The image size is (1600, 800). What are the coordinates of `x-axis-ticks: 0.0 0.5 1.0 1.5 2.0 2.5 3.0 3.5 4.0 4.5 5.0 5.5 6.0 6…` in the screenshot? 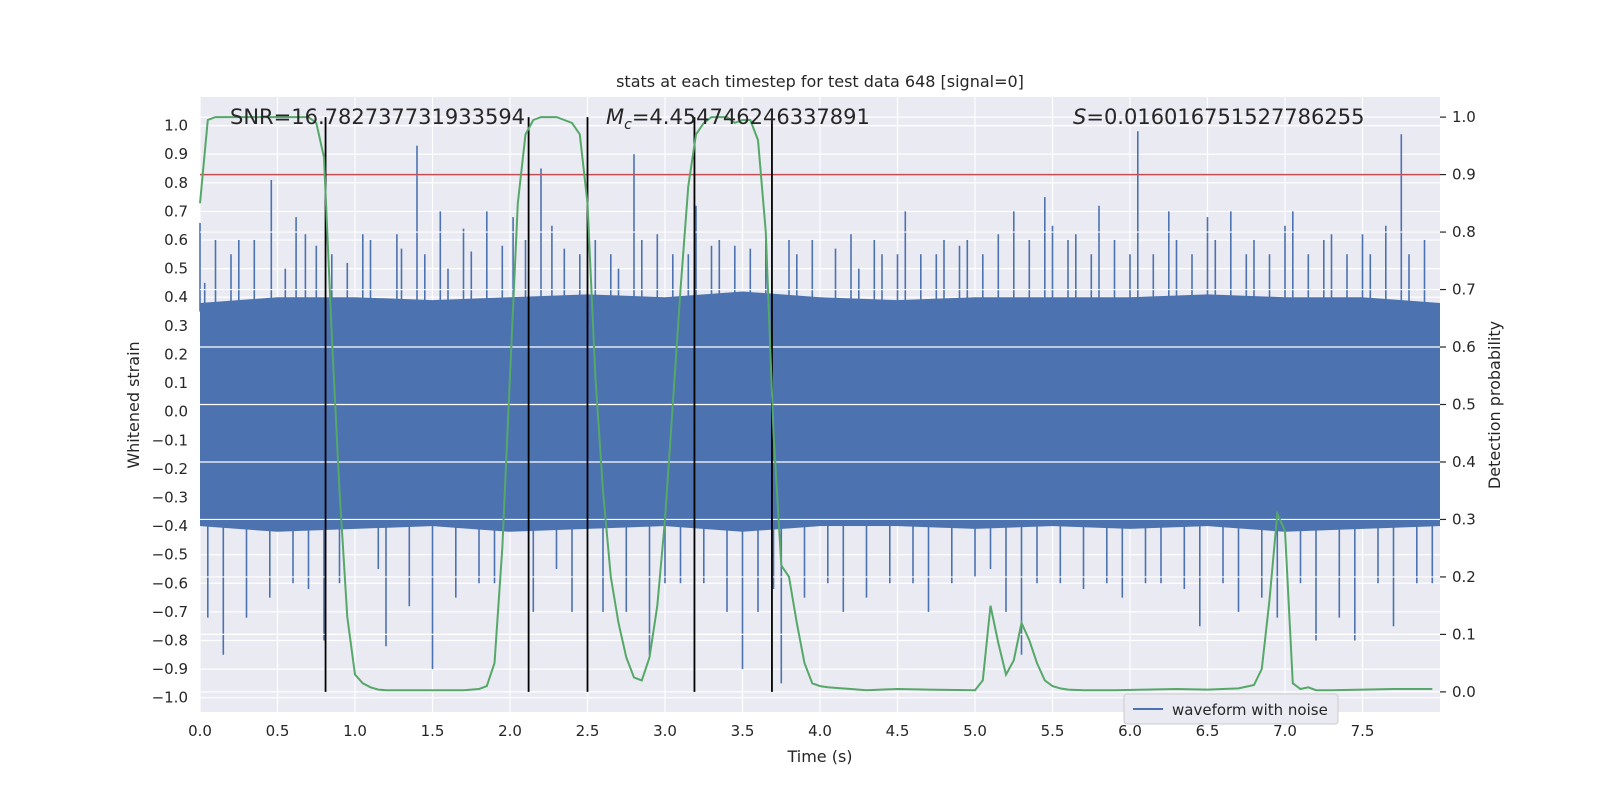 It's located at (781, 731).